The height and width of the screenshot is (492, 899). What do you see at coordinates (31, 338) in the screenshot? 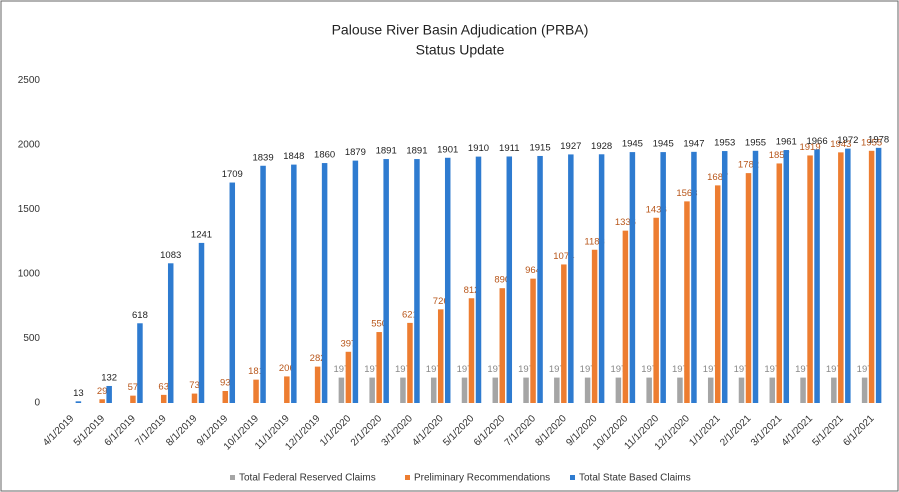
I see `y-tick-label: 500` at bounding box center [31, 338].